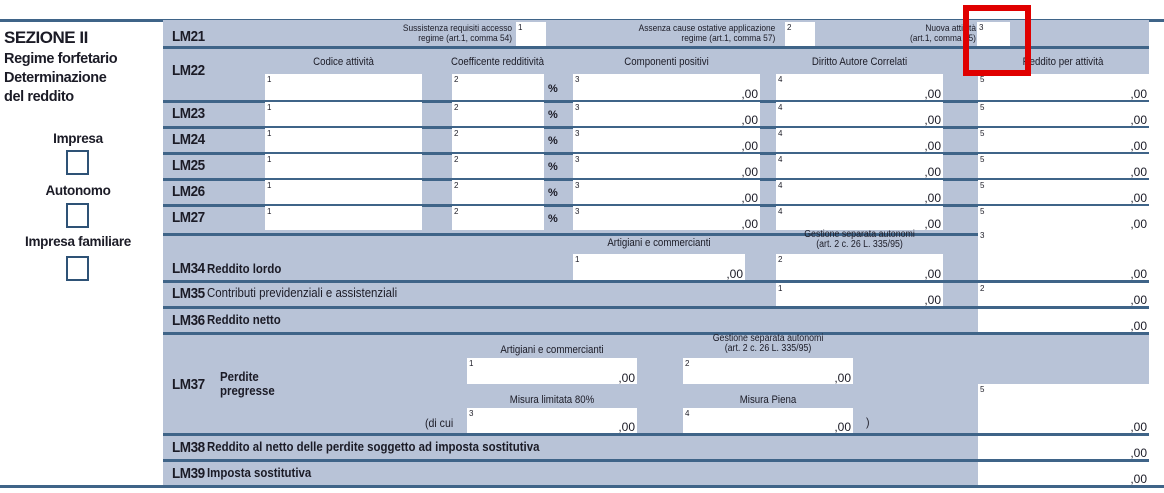 The width and height of the screenshot is (1164, 493). I want to click on lm34-header-artigiani: Artigiani e commercianti, so click(659, 243).